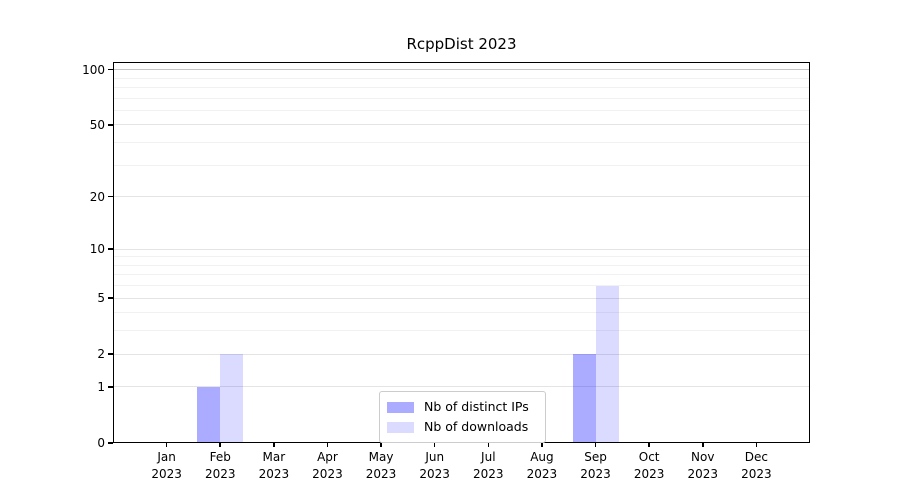  I want to click on x-tick-label: Aug 2023, so click(542, 465).